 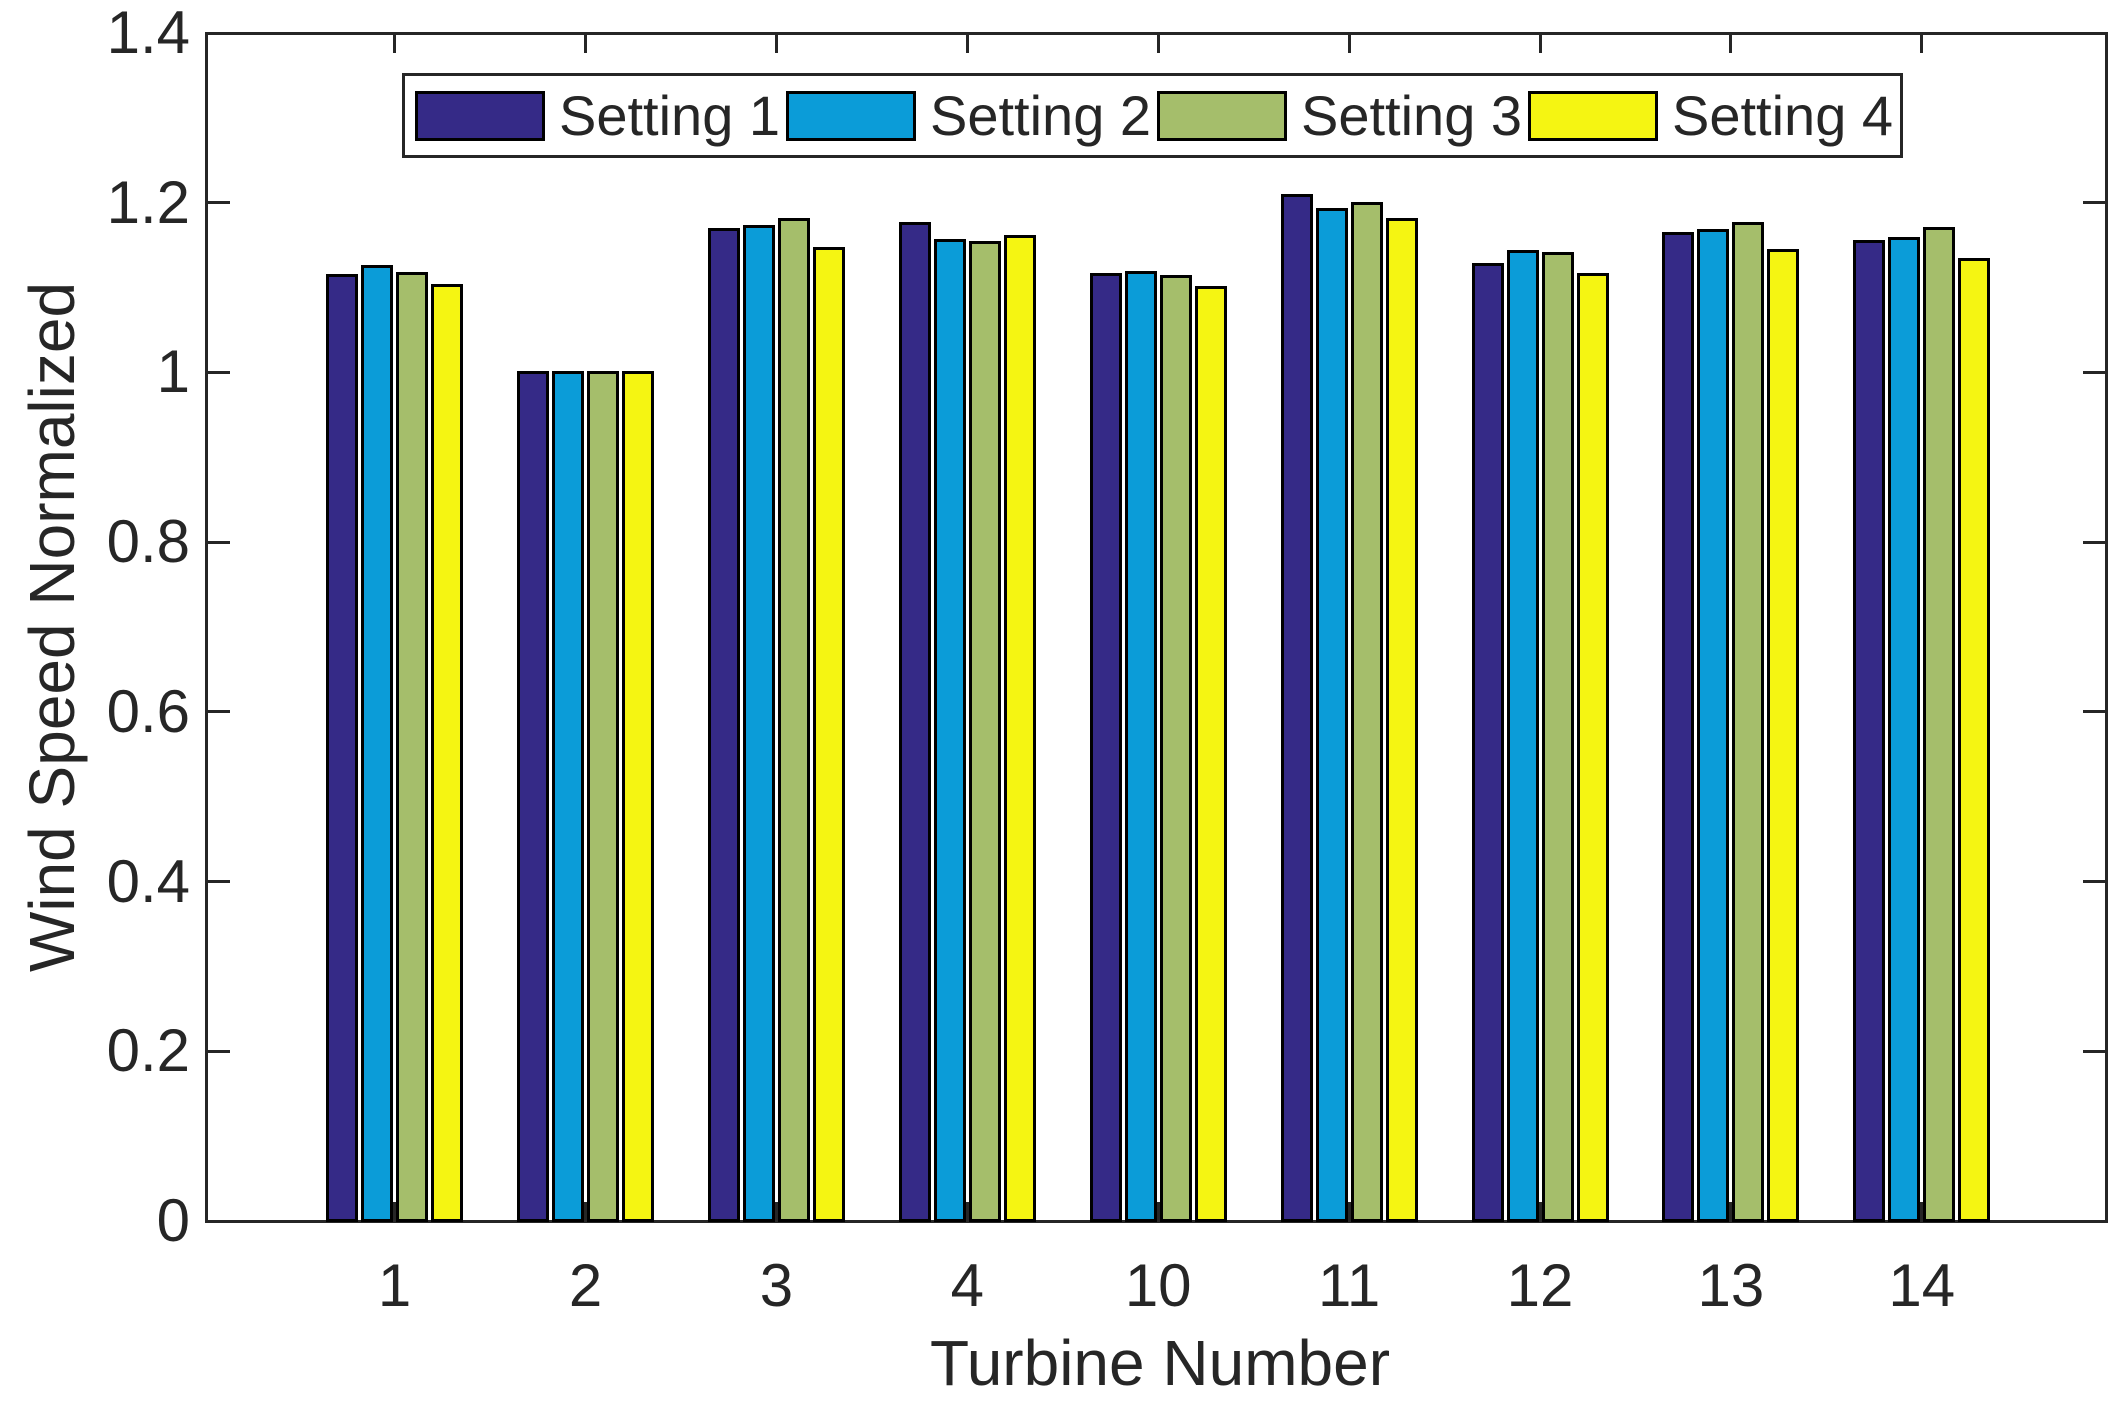 What do you see at coordinates (1041, 115) in the screenshot?
I see `legend-label: Setting 2` at bounding box center [1041, 115].